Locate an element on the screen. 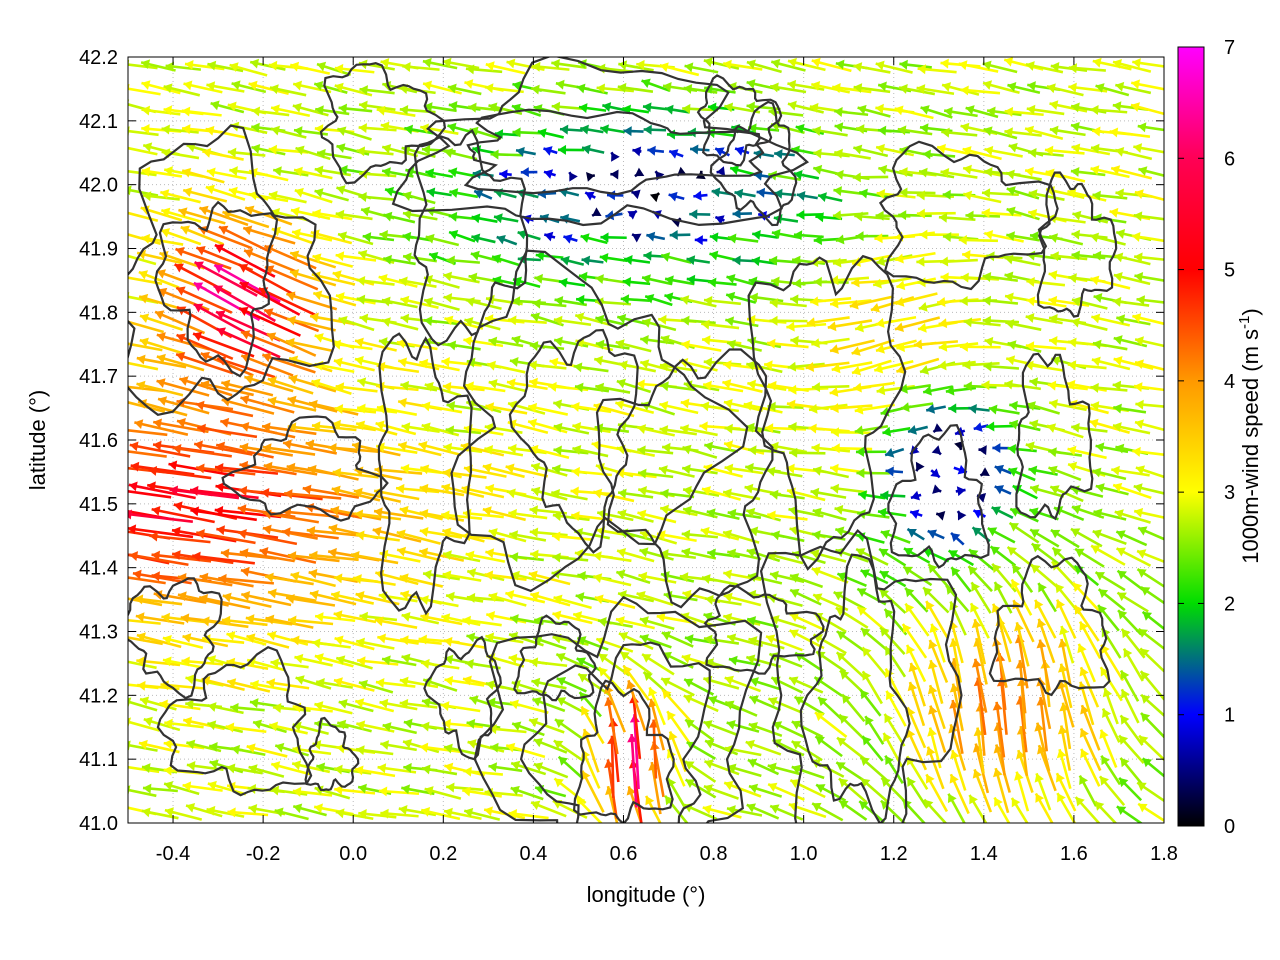 The height and width of the screenshot is (960, 1280). terrain-contour-line is located at coordinates (855, 688).